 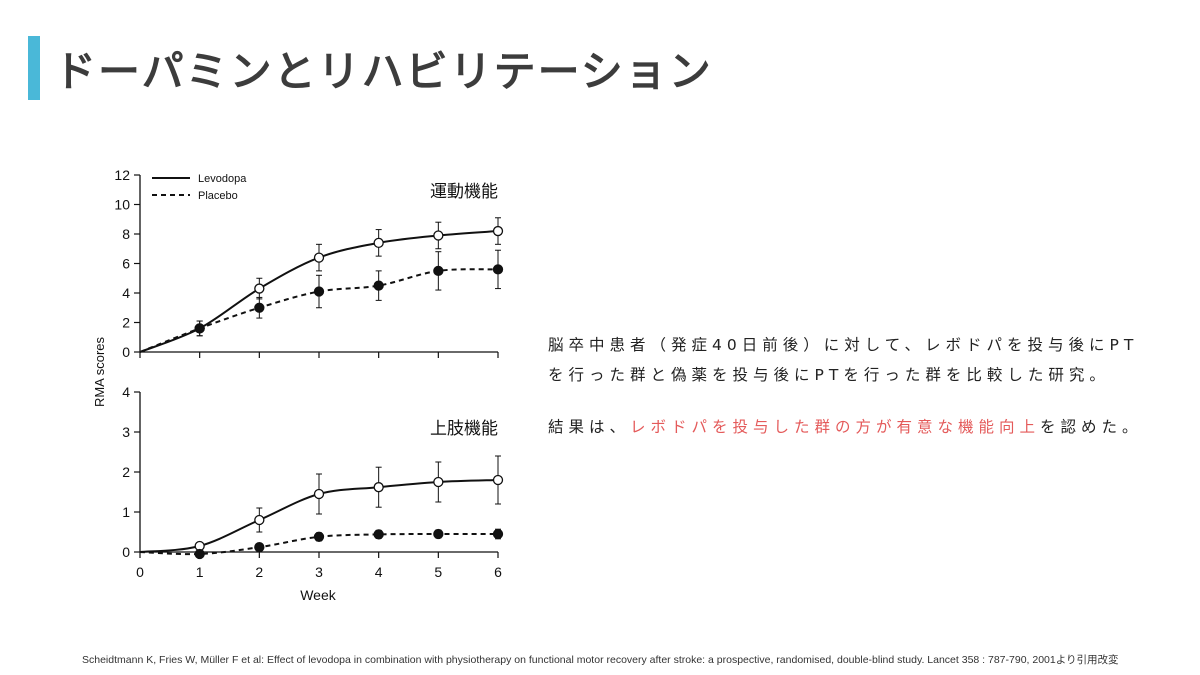 I want to click on y-tick-label: 8, so click(x=126, y=234).